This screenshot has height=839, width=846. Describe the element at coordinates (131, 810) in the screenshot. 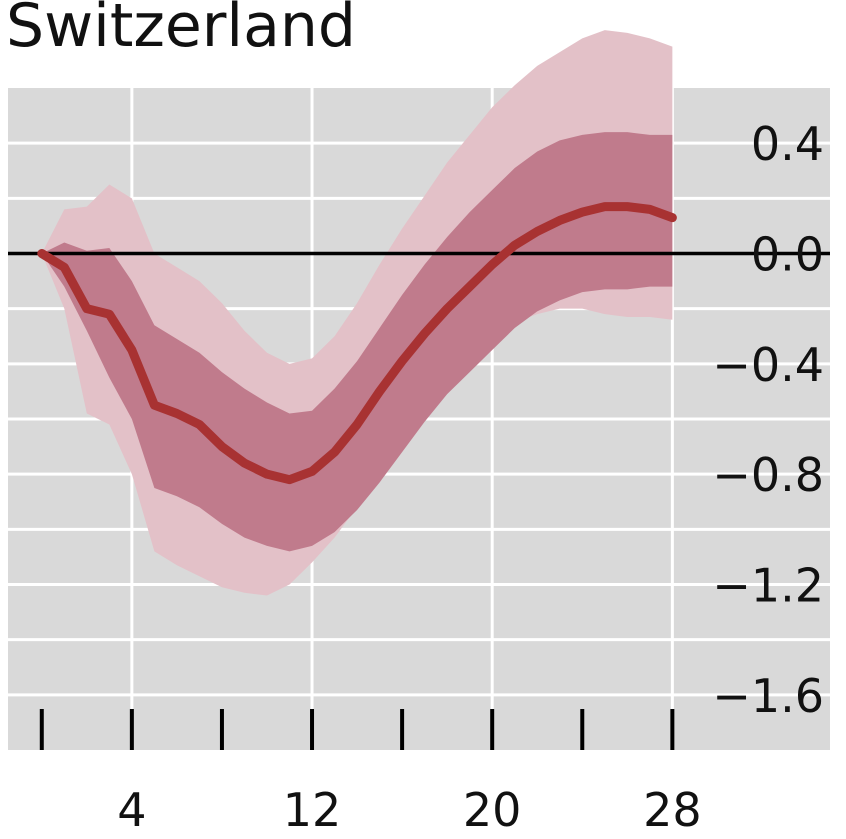

I see `x-tick-label-4: 4` at that location.